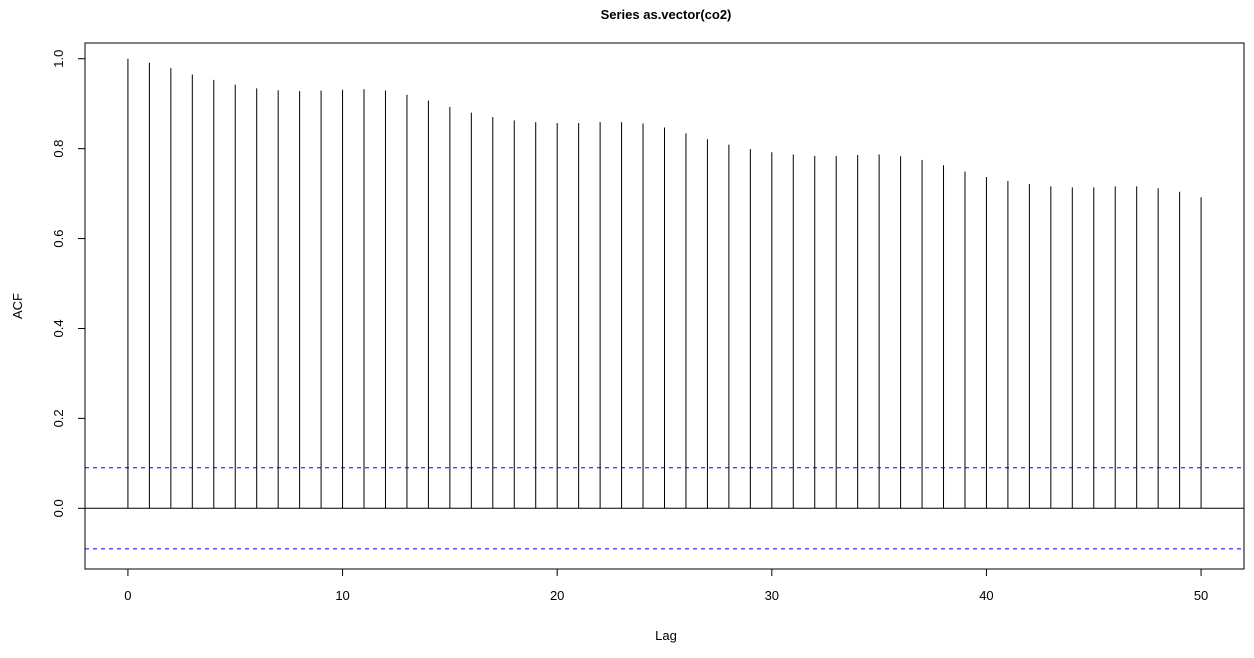 The height and width of the screenshot is (658, 1254). I want to click on y-tick-label: 1.0, so click(58, 59).